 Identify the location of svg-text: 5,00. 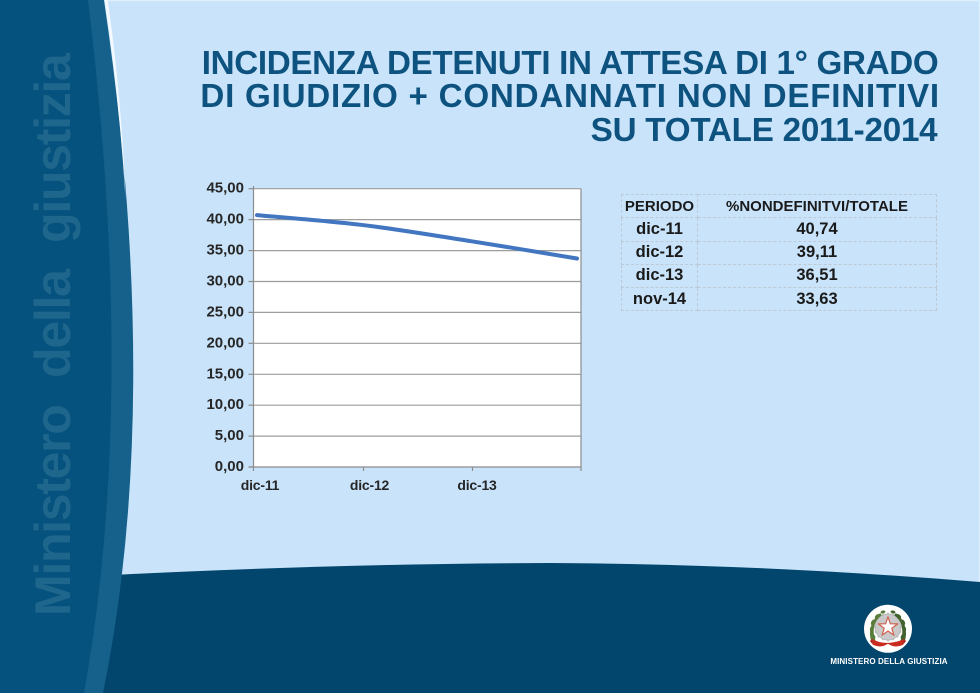
(229, 435).